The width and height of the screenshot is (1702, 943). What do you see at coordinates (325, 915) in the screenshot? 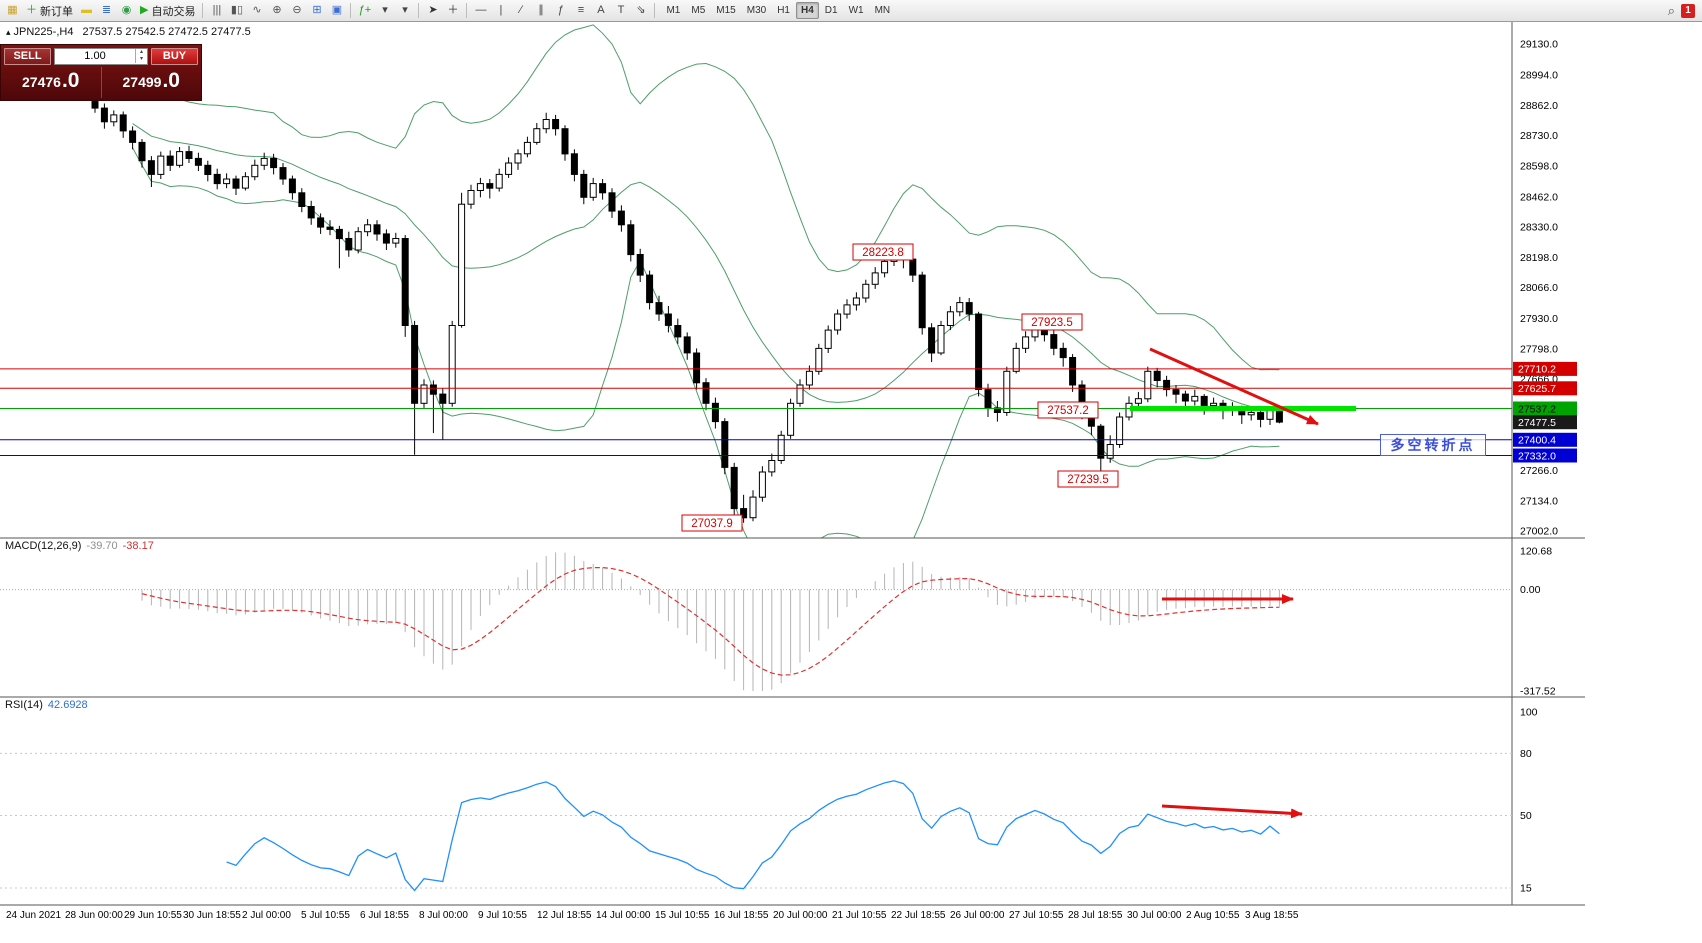
I see `svg-text: 5 Jul 10:55` at bounding box center [325, 915].